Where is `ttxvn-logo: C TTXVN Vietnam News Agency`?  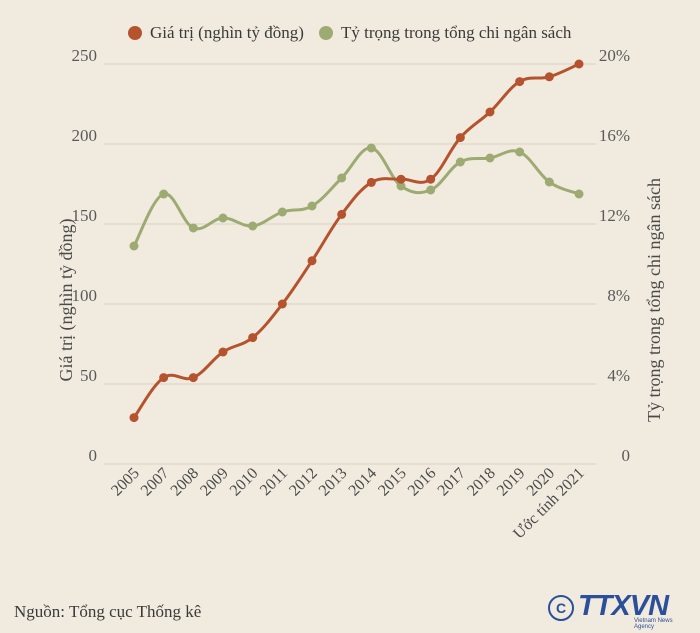 ttxvn-logo: C TTXVN Vietnam News Agency is located at coordinates (618, 610).